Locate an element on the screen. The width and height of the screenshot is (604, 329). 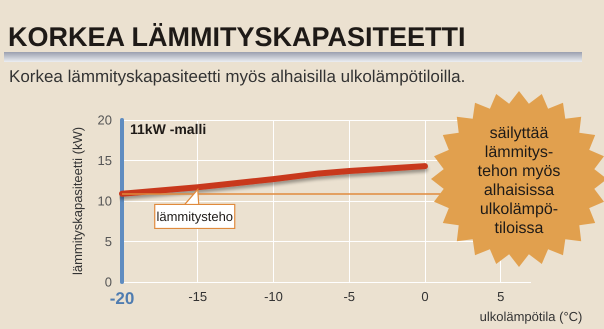
y-tick-label: 15 is located at coordinates (105, 160).